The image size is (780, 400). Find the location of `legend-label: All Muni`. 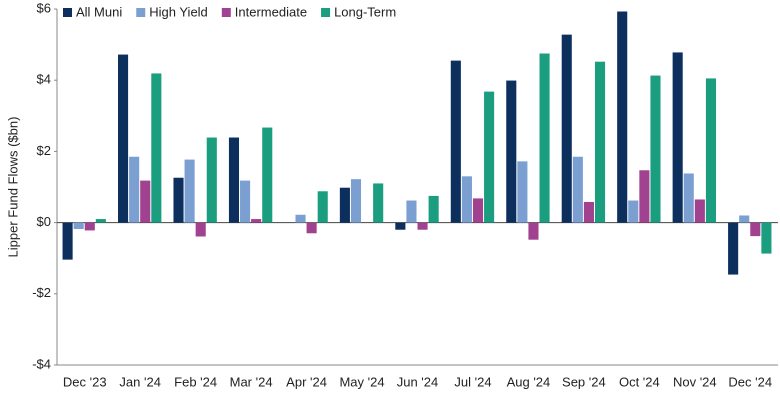

legend-label: All Muni is located at coordinates (99, 11).